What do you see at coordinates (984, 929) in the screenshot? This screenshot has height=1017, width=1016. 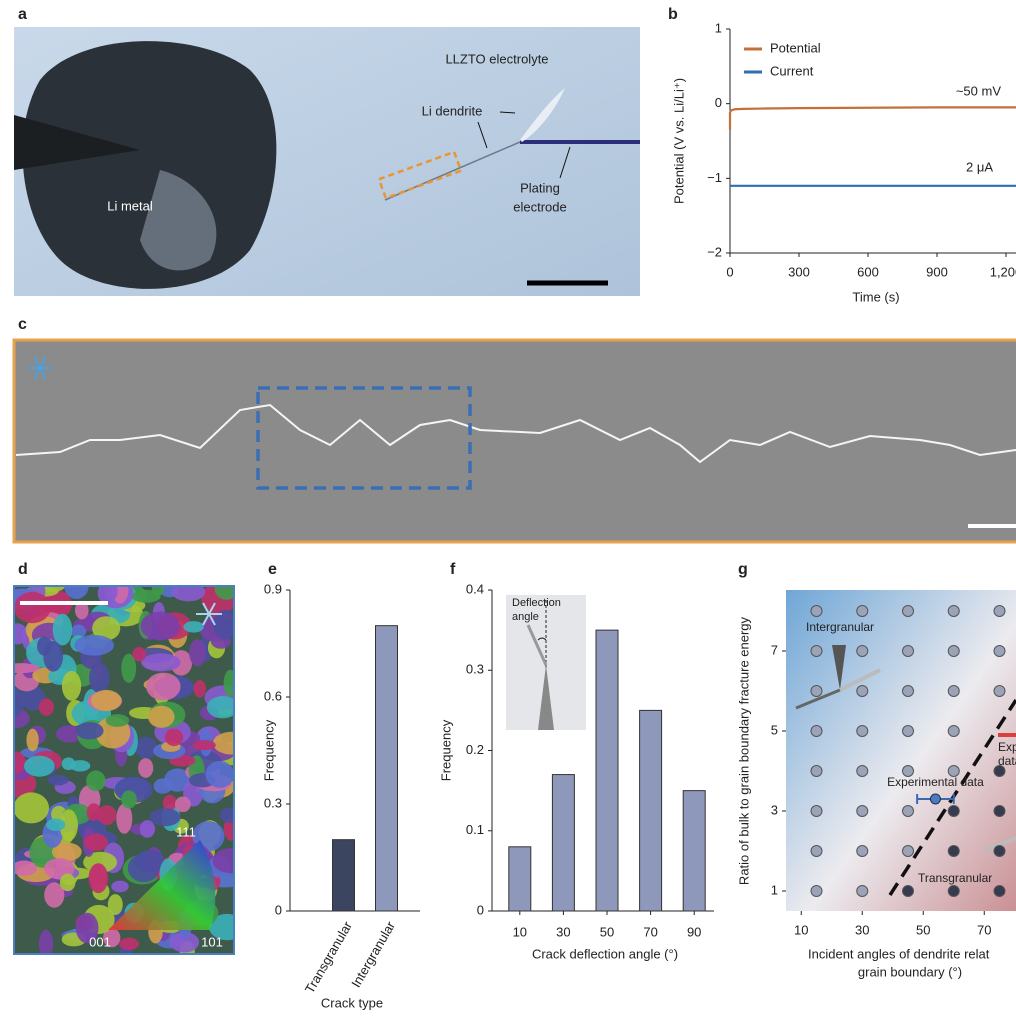 I see `x-tick-label: 70` at bounding box center [984, 929].